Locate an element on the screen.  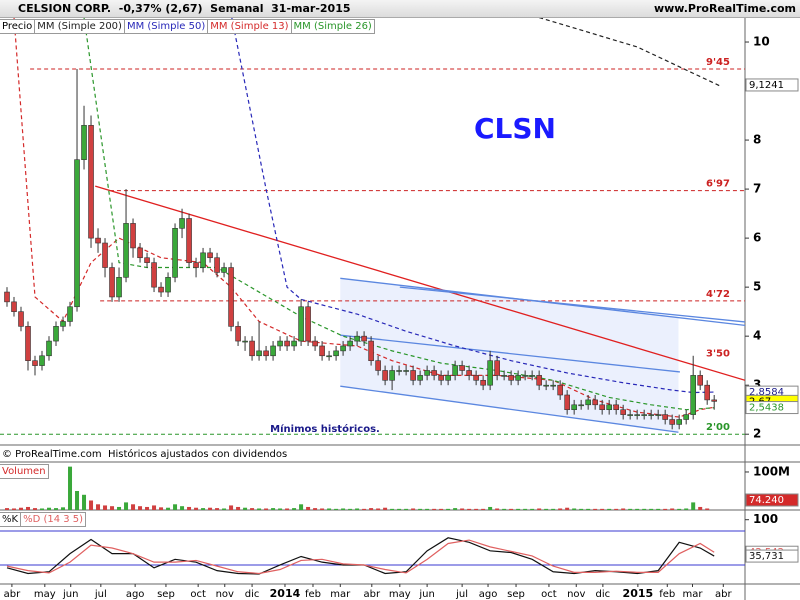
x-tick-label: may is located at coordinates (45, 594).